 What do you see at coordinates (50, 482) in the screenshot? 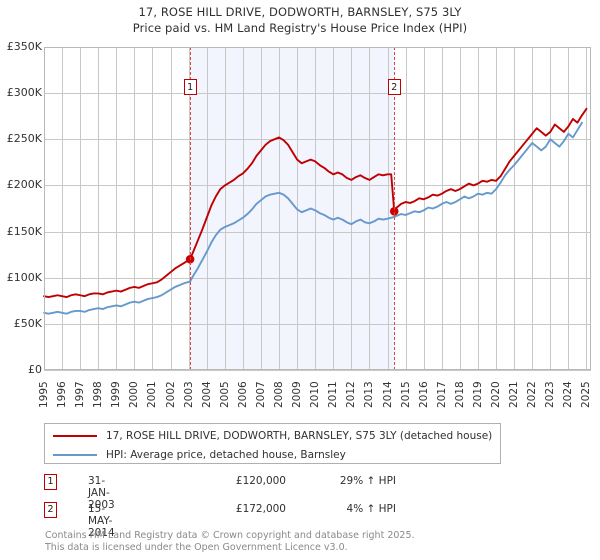
I see `transaction-marker-1: 1` at bounding box center [50, 482].